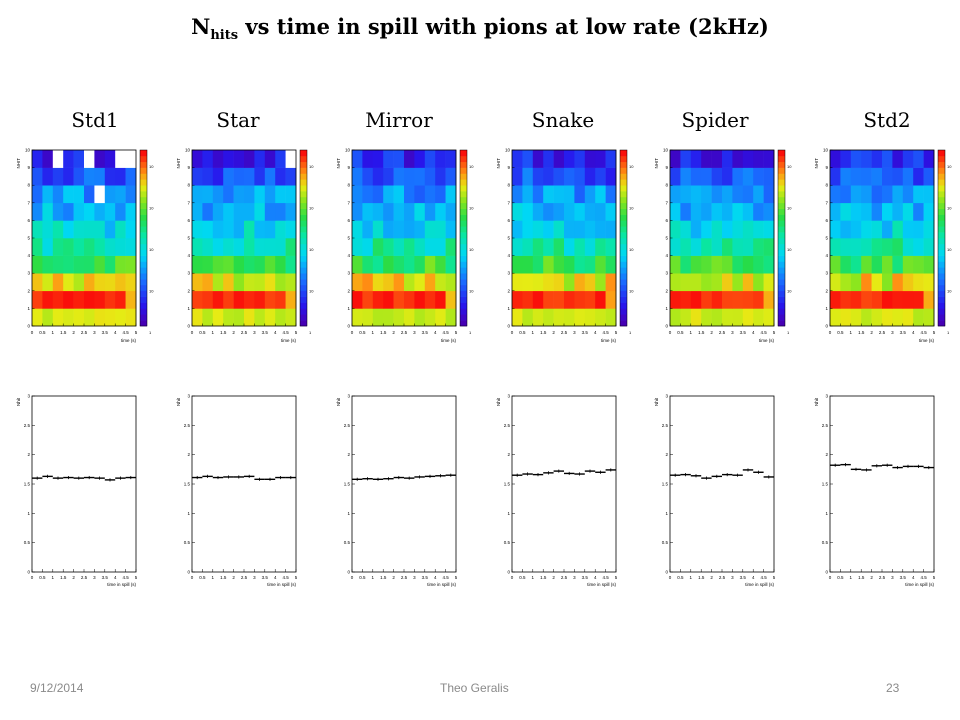 This screenshot has width=960, height=720. What do you see at coordinates (348, 202) in the screenshot?
I see `y-tick-label: 7` at bounding box center [348, 202].